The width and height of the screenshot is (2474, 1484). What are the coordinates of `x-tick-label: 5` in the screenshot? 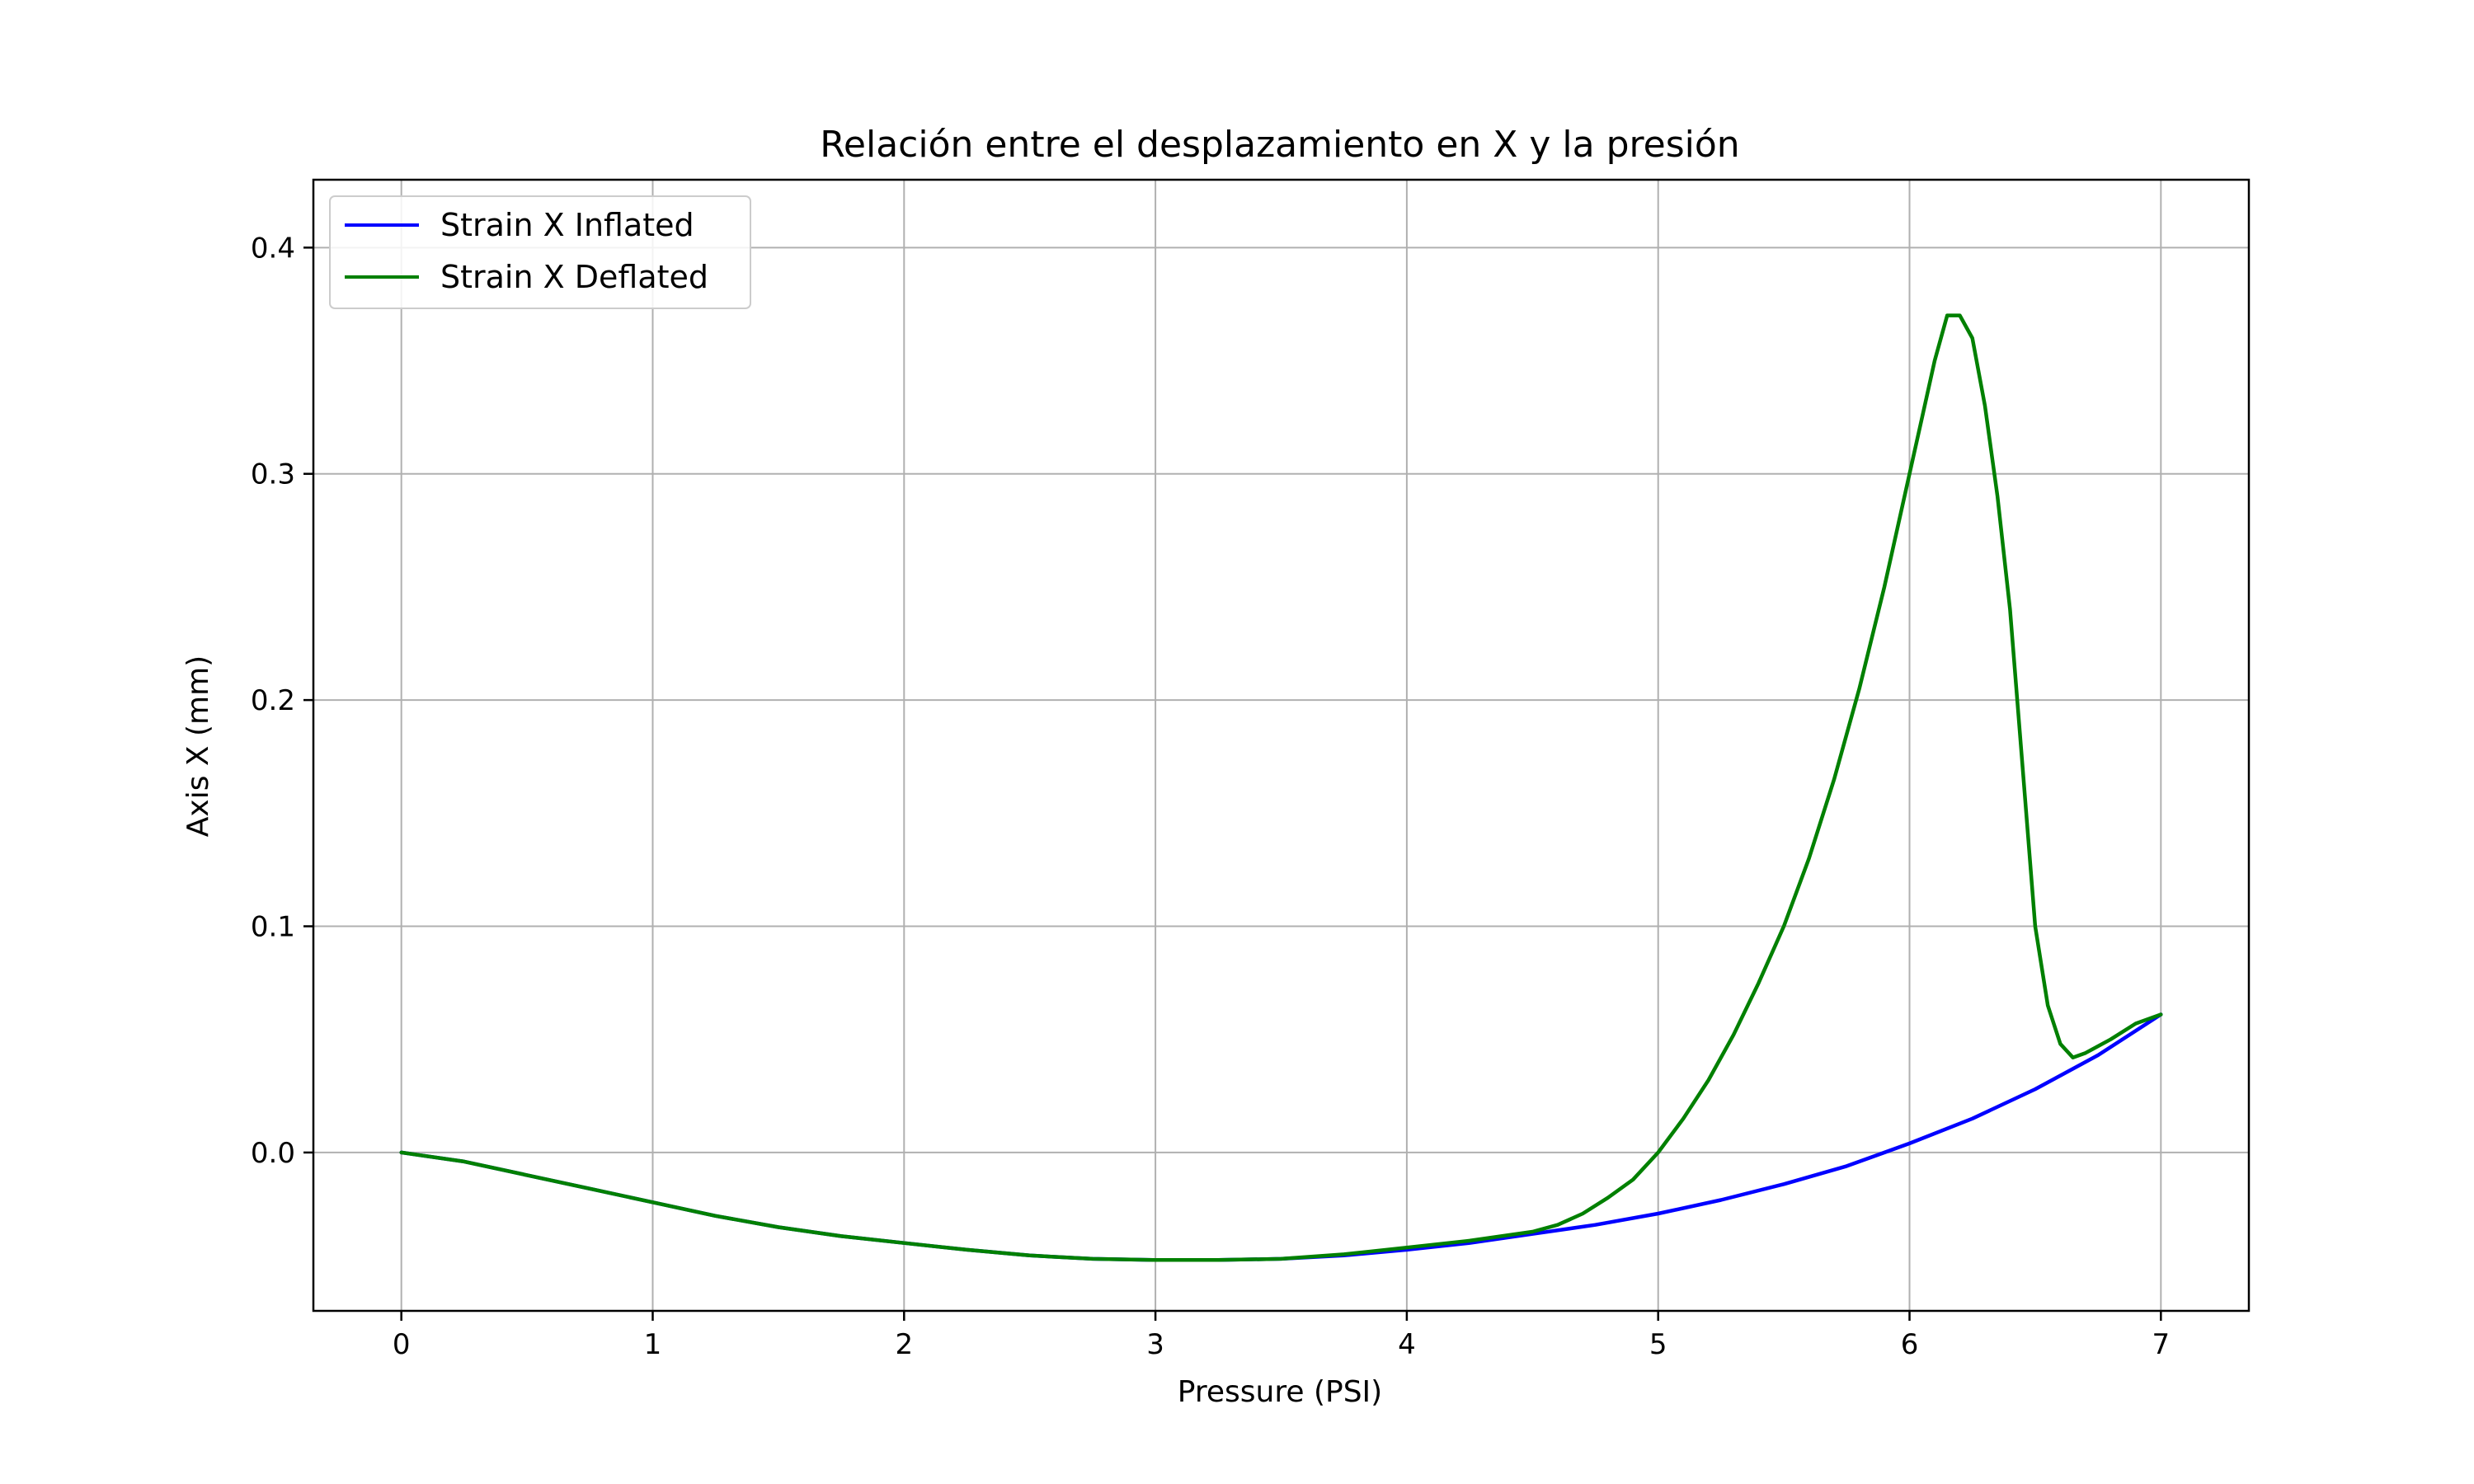 It's located at (1658, 1344).